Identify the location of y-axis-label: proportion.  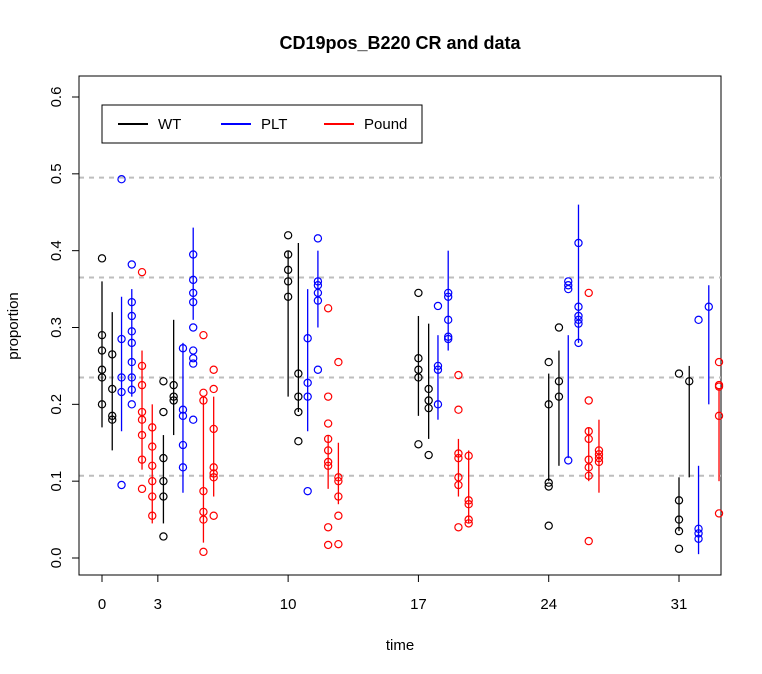
(13, 326).